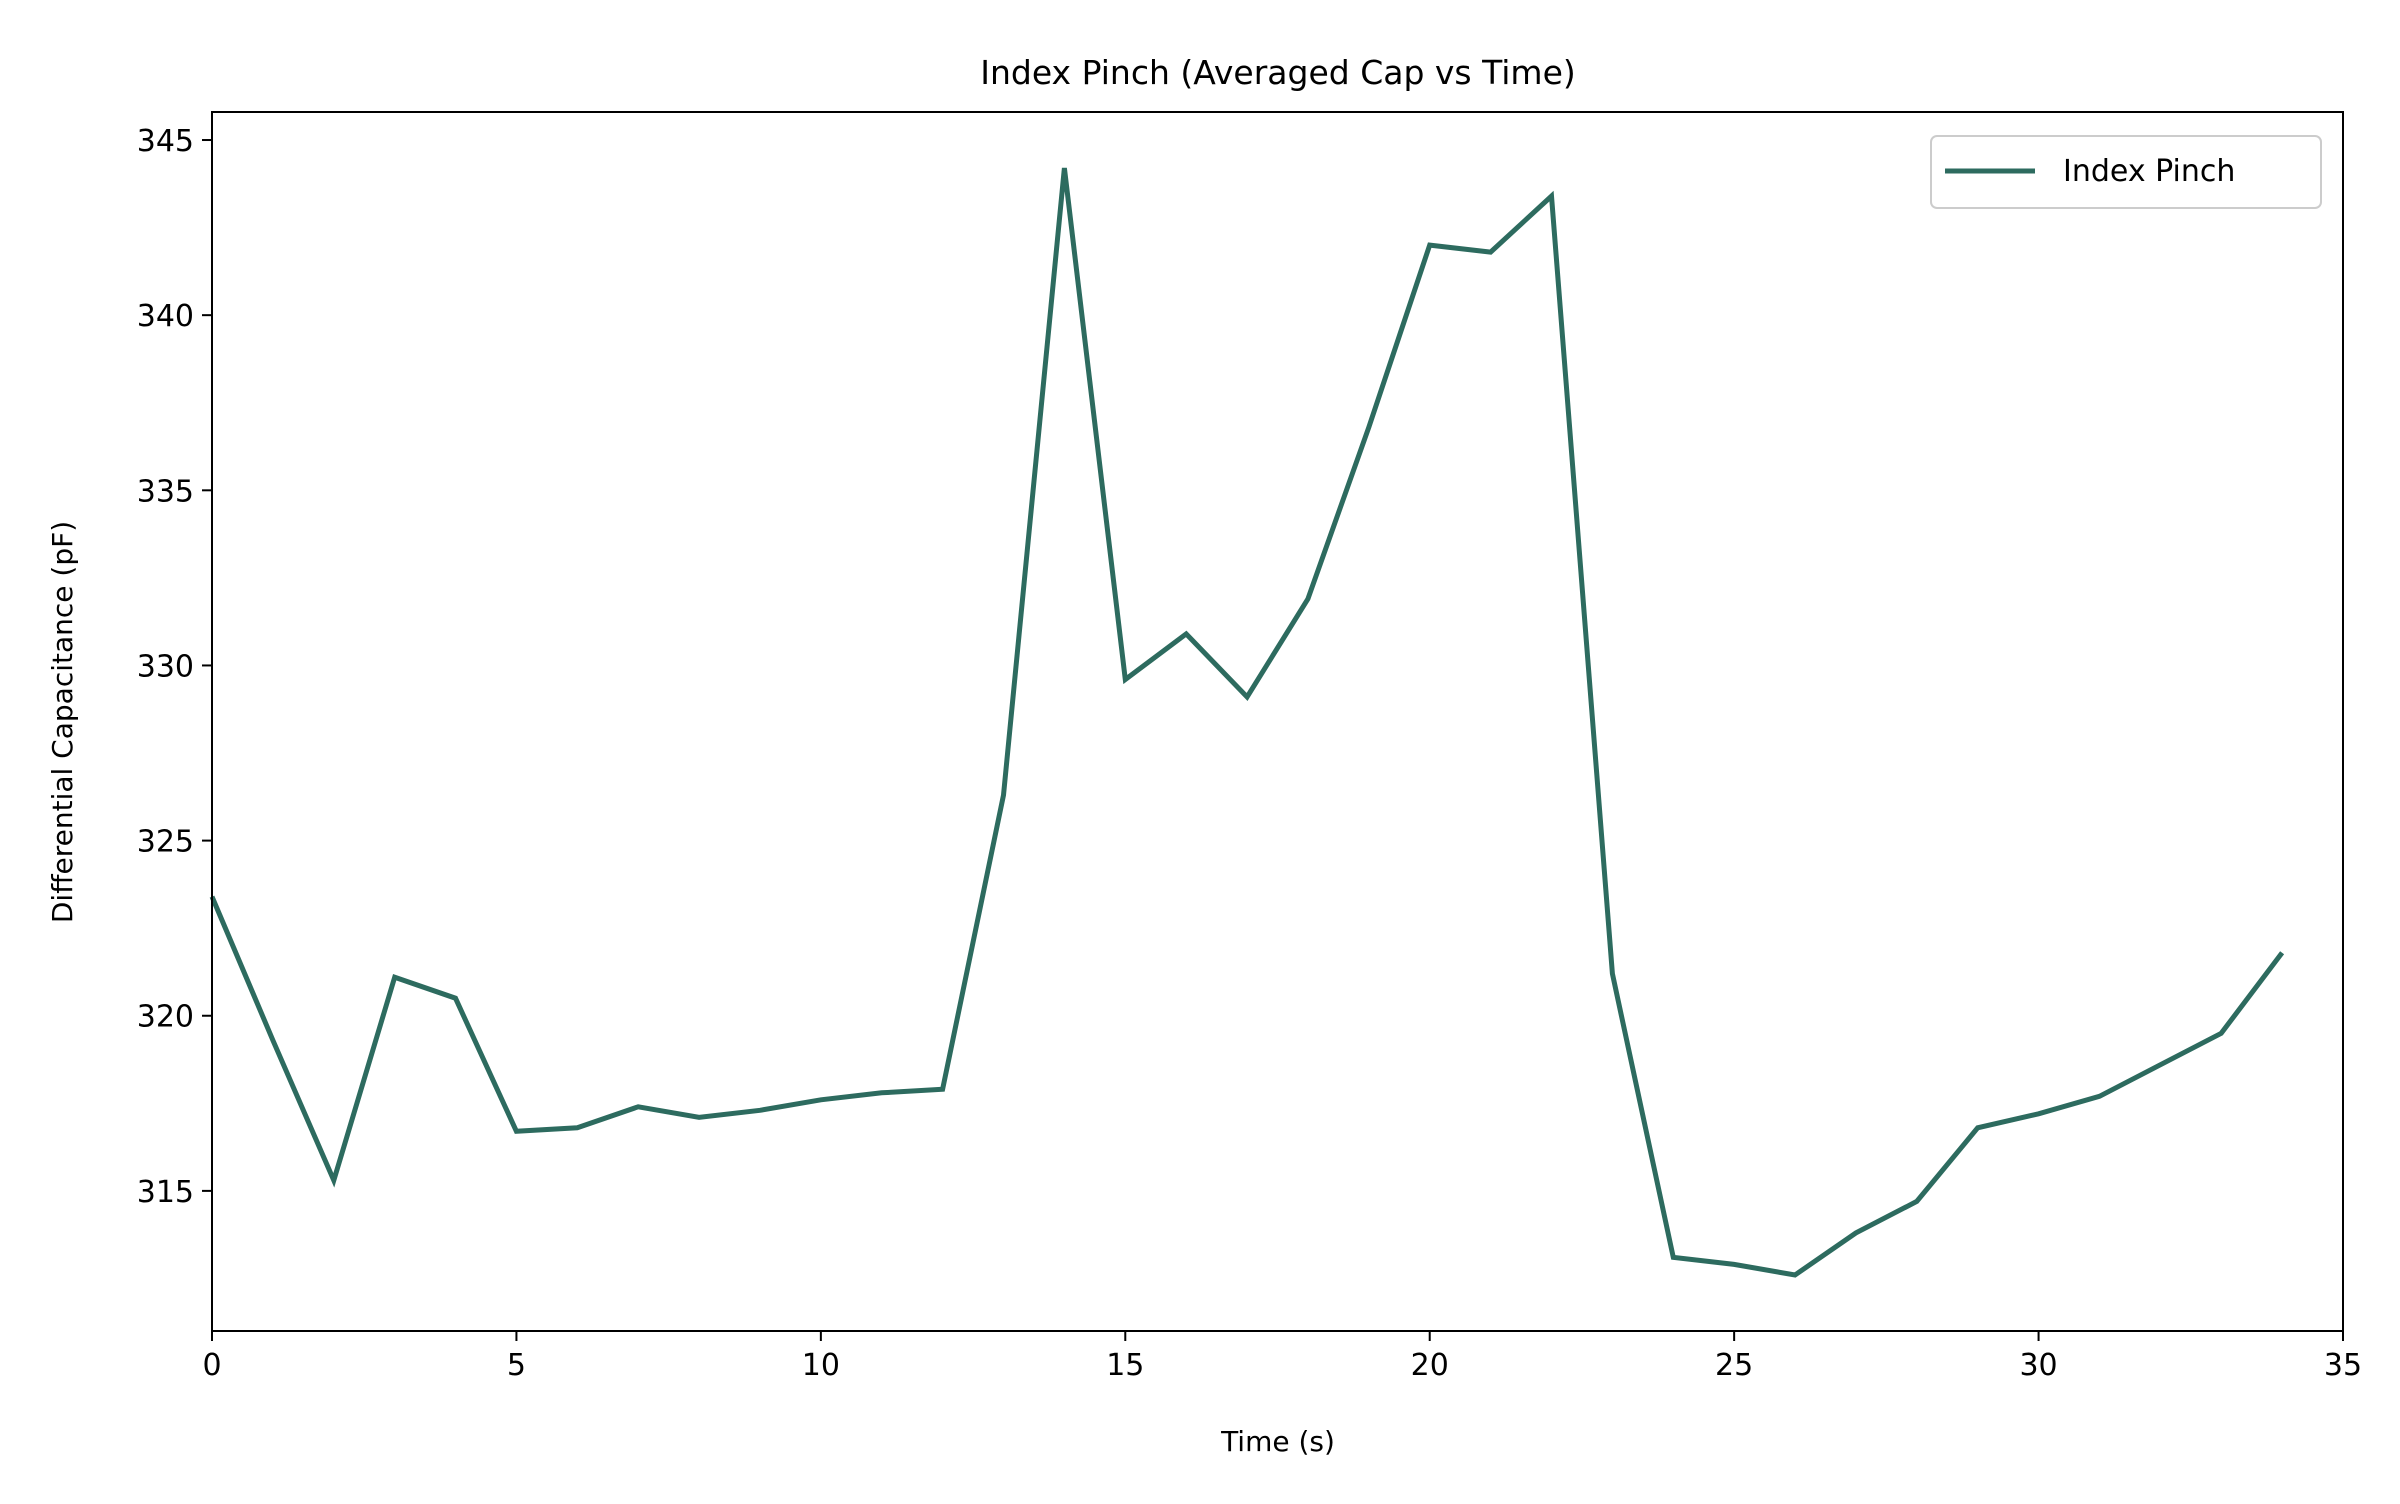 This screenshot has height=1504, width=2400. I want to click on x-tick-label: 10, so click(821, 1365).